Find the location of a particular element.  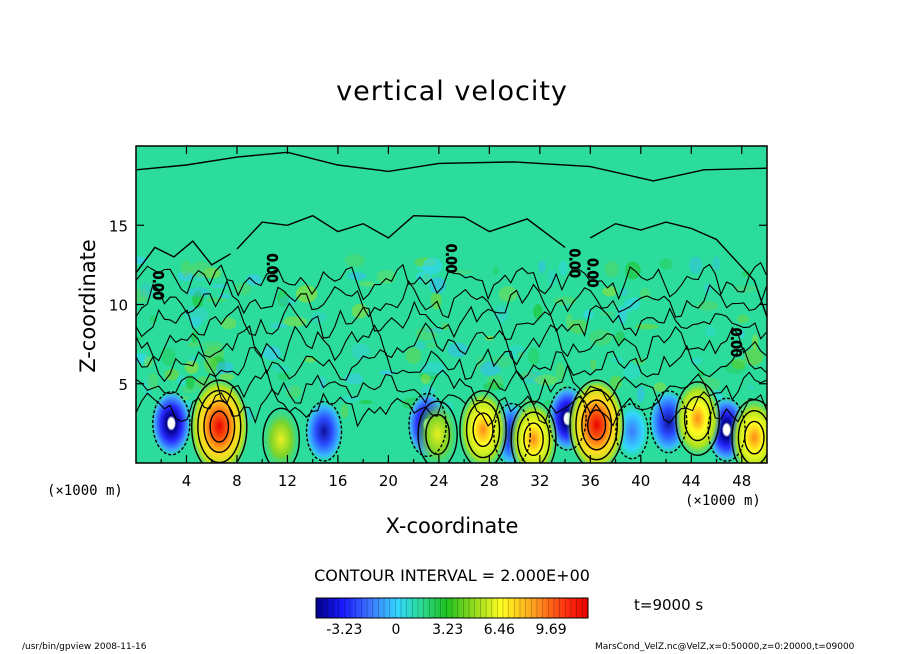

colorbar-ticks is located at coordinates (452, 608).